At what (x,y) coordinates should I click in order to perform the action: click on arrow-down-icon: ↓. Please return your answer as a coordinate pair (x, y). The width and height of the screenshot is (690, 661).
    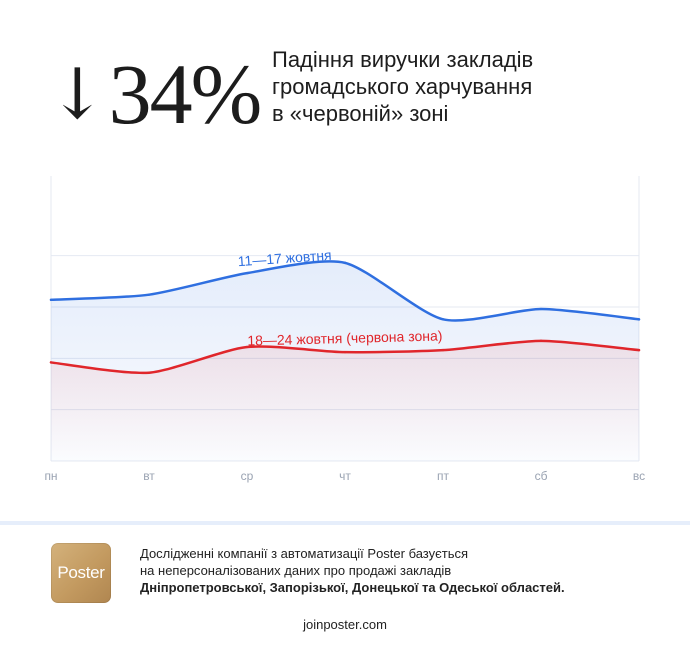
    Looking at the image, I should click on (77, 94).